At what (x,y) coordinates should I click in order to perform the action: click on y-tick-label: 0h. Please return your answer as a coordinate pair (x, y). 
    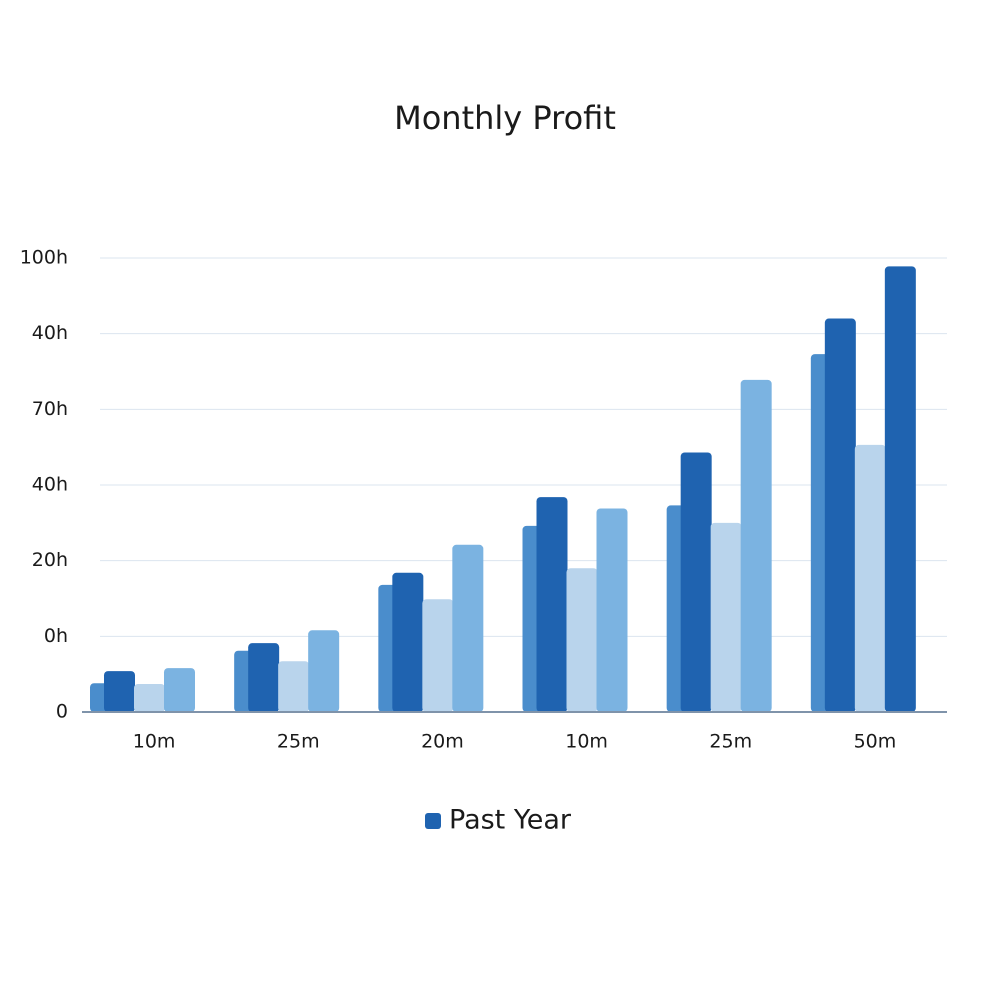
    Looking at the image, I should click on (56, 636).